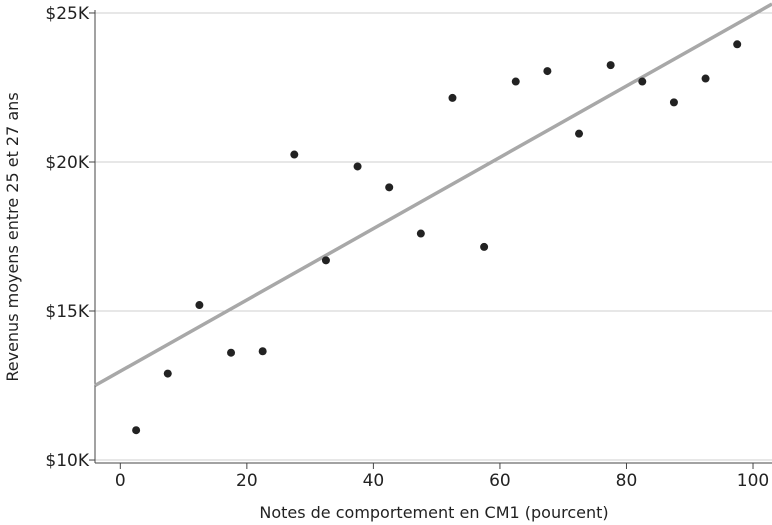 This screenshot has width=772, height=525. Describe the element at coordinates (120, 481) in the screenshot. I see `x-tick-label: 0` at that location.